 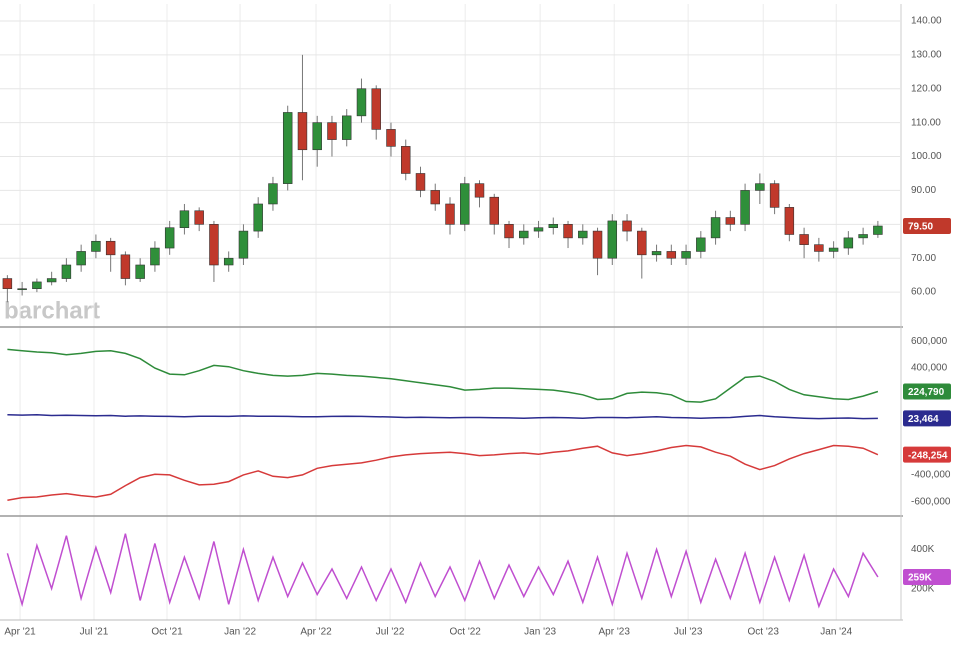 I want to click on last-value-tag-text: -248,254, so click(x=928, y=455).